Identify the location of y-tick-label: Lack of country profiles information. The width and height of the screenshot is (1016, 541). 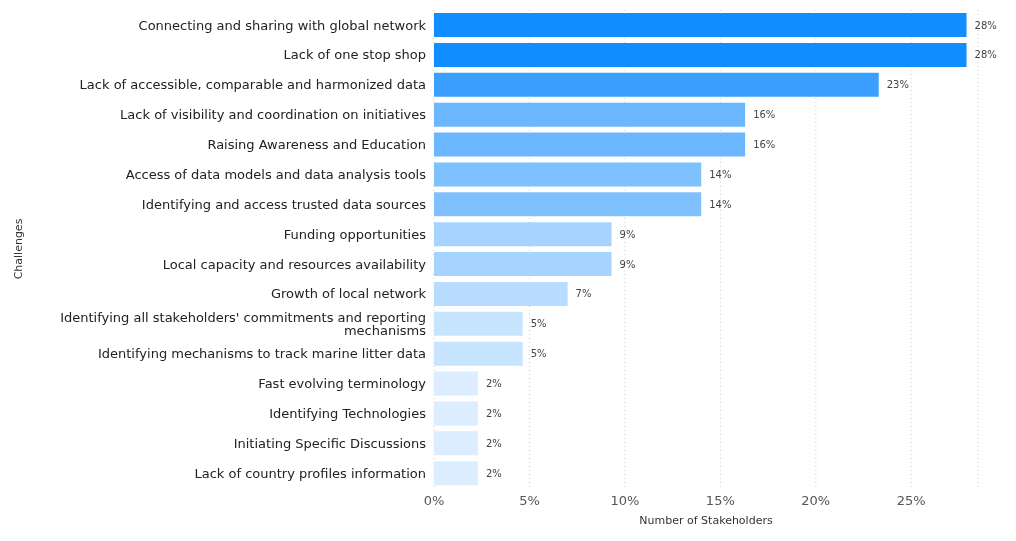
(310, 473).